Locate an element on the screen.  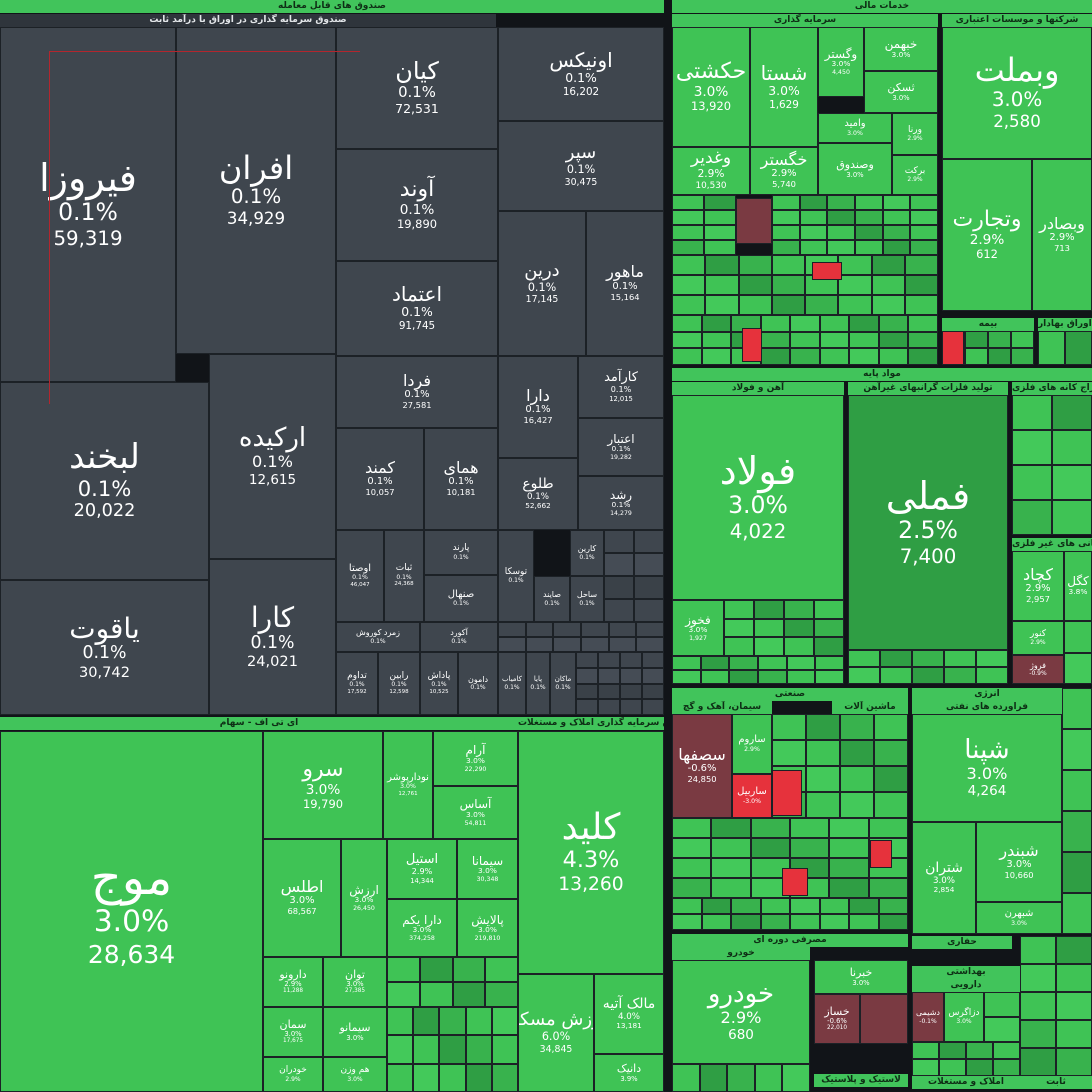
treemap-tile: اوصتا 0.1% 46,047 is located at coordinates (360, 576).